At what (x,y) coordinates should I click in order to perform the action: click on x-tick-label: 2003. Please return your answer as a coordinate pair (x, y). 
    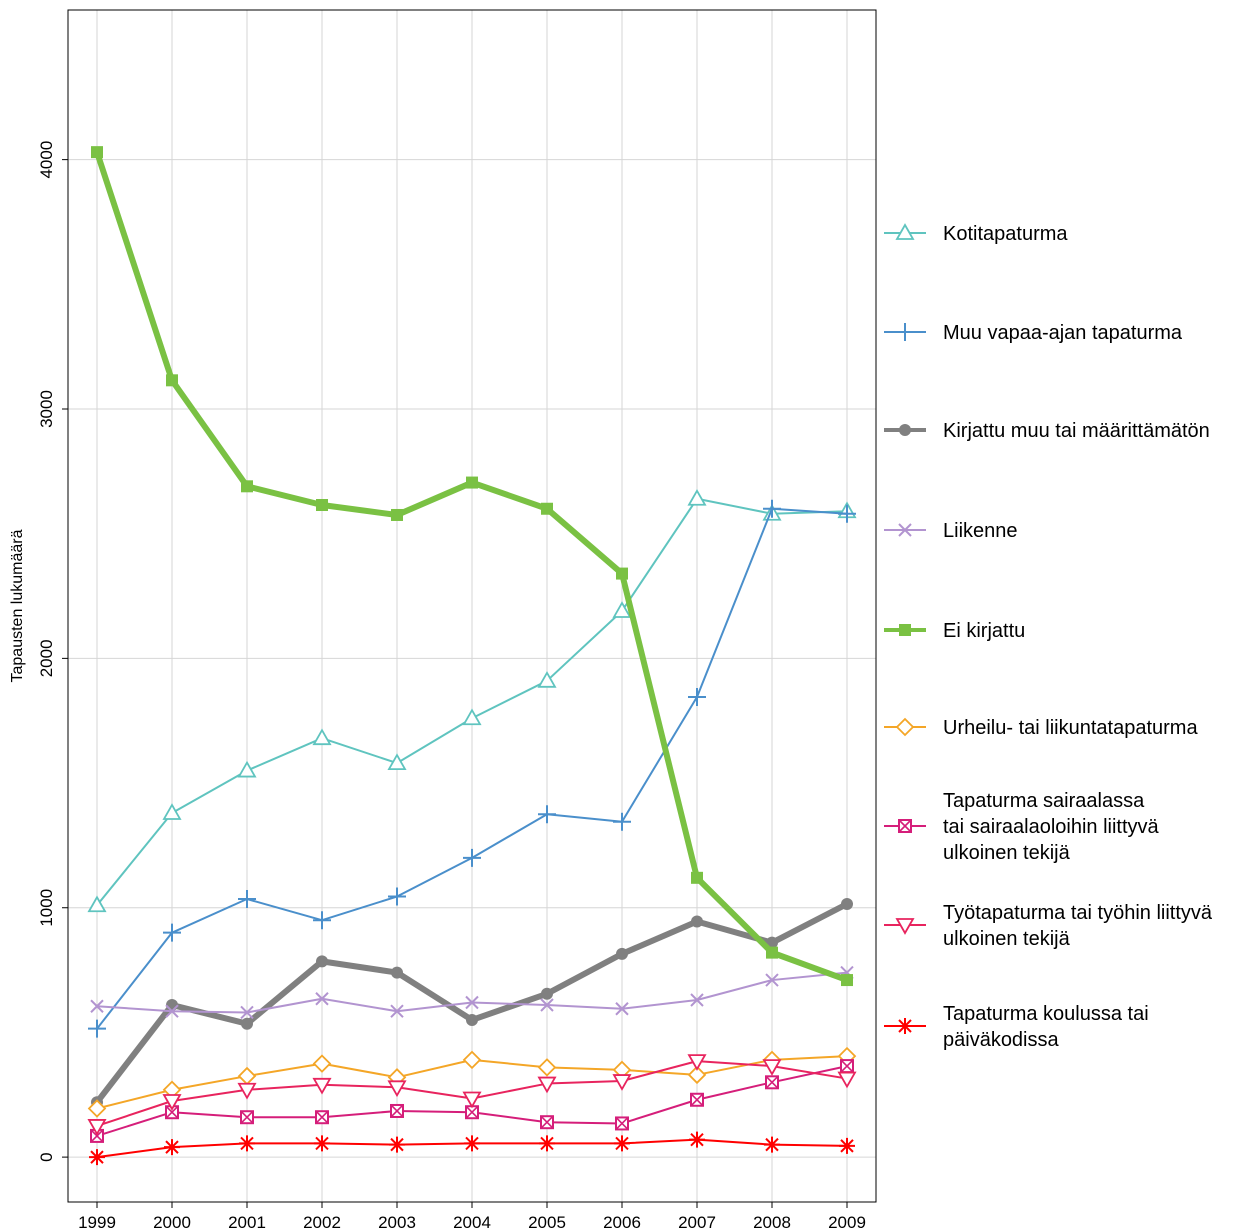
    Looking at the image, I should click on (397, 1222).